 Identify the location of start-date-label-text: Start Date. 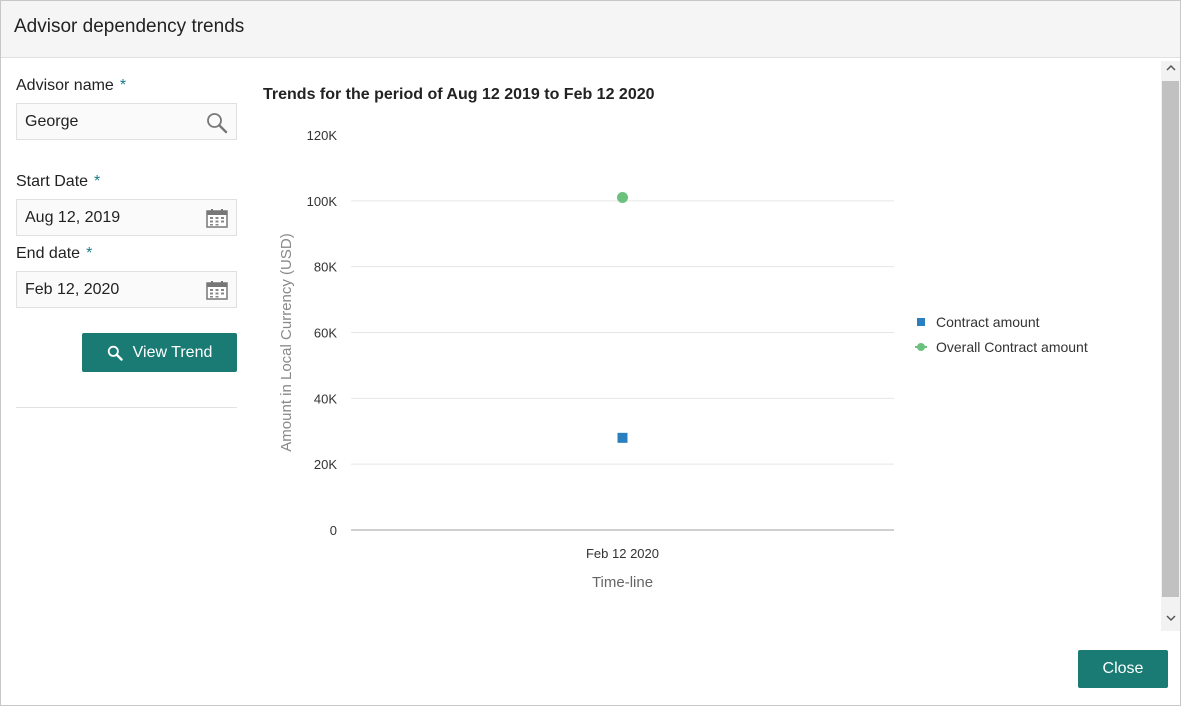
(52, 181).